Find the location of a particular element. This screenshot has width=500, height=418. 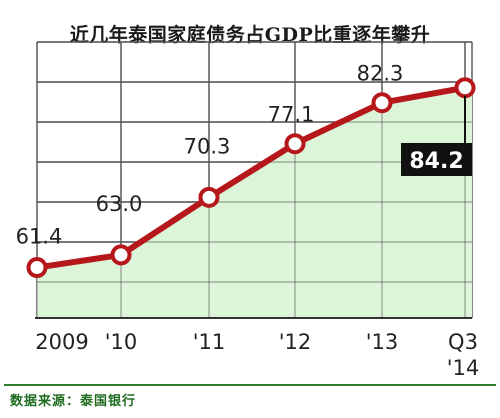

data-label: 63.0 is located at coordinates (119, 204).